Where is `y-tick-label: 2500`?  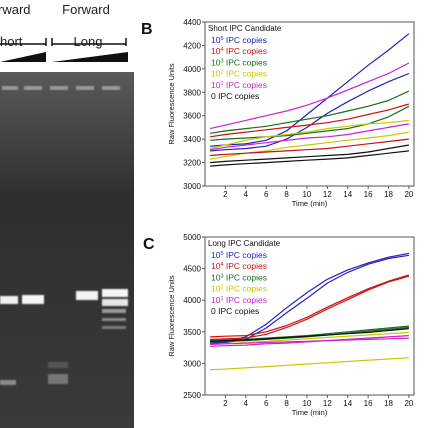
y-tick-label: 2500 is located at coordinates (192, 395).